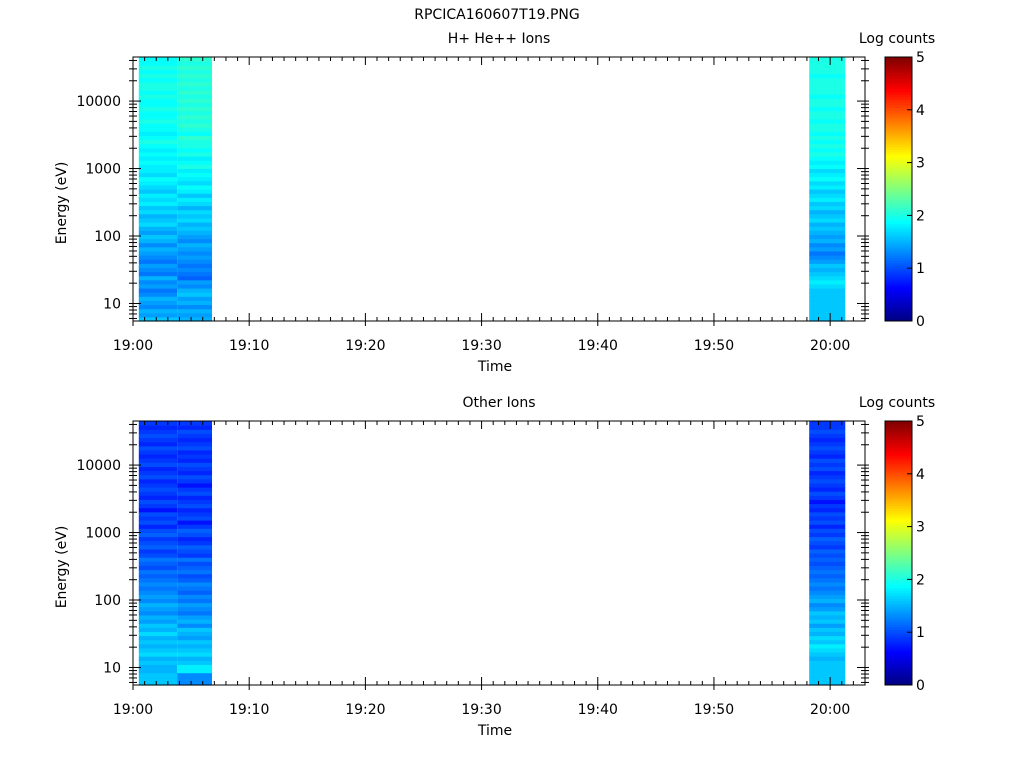 Image resolution: width=1024 pixels, height=768 pixels. I want to click on y-tick-label: 10000, so click(98, 102).